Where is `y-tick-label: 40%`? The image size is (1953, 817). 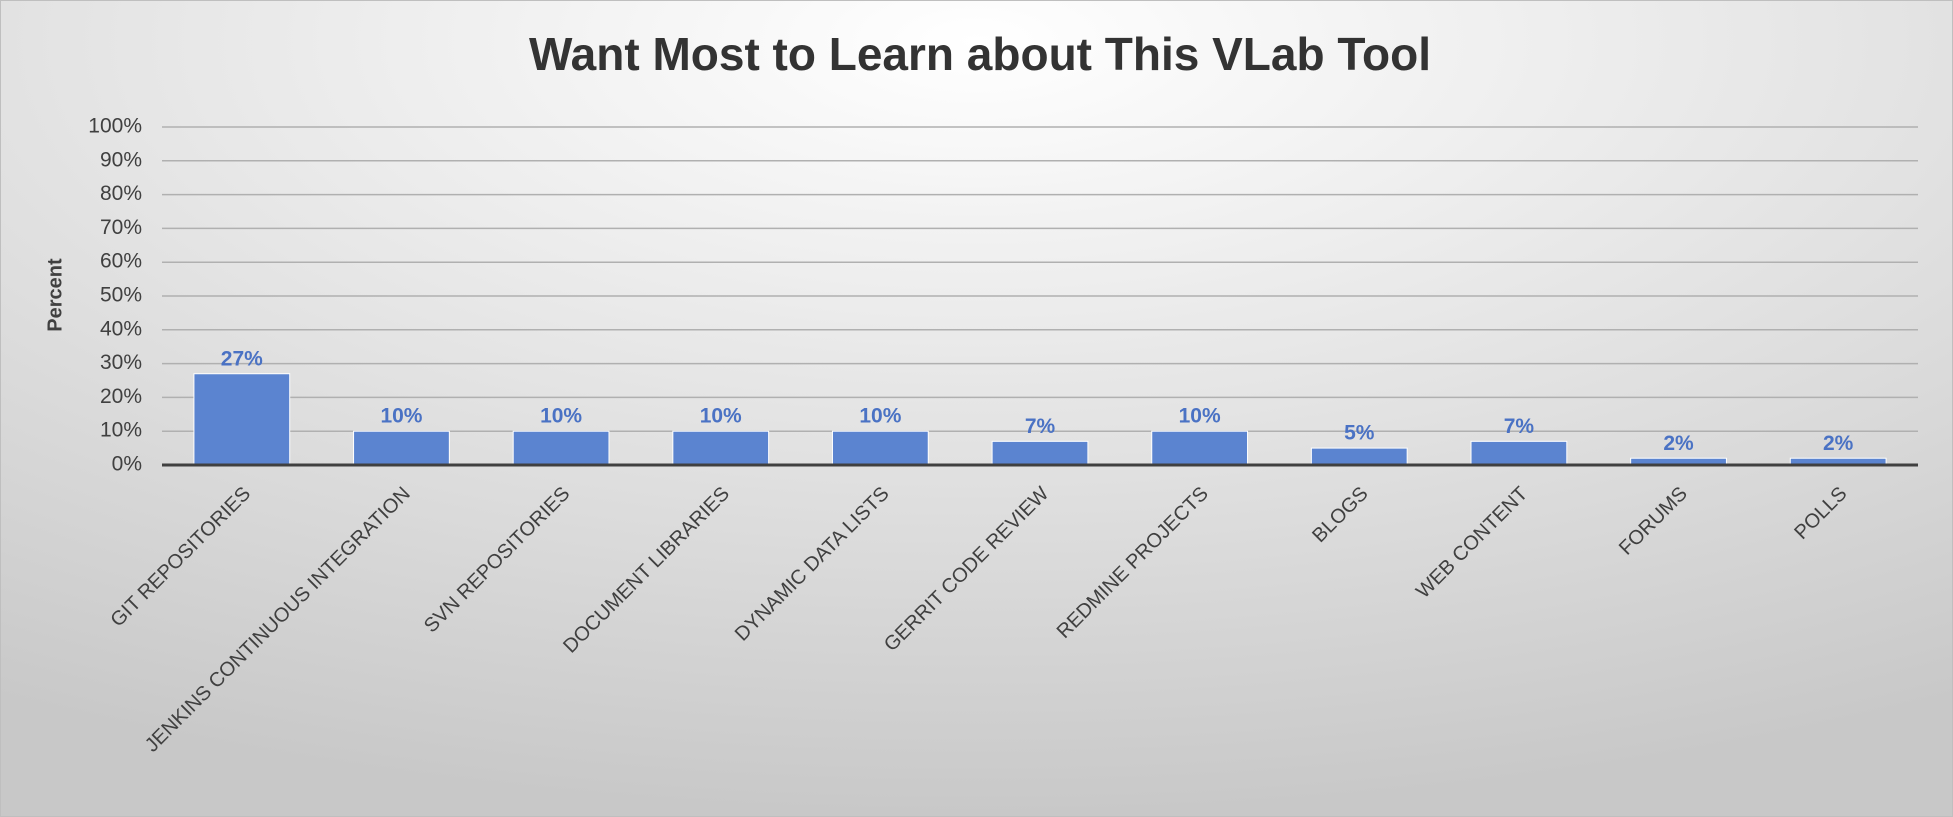 y-tick-label: 40% is located at coordinates (121, 328).